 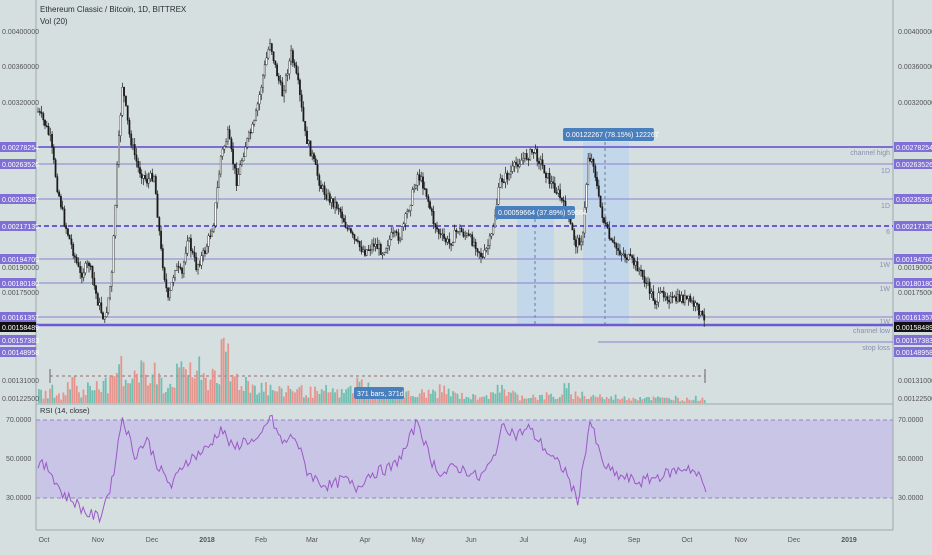 I want to click on rsi-series, so click(x=372, y=469).